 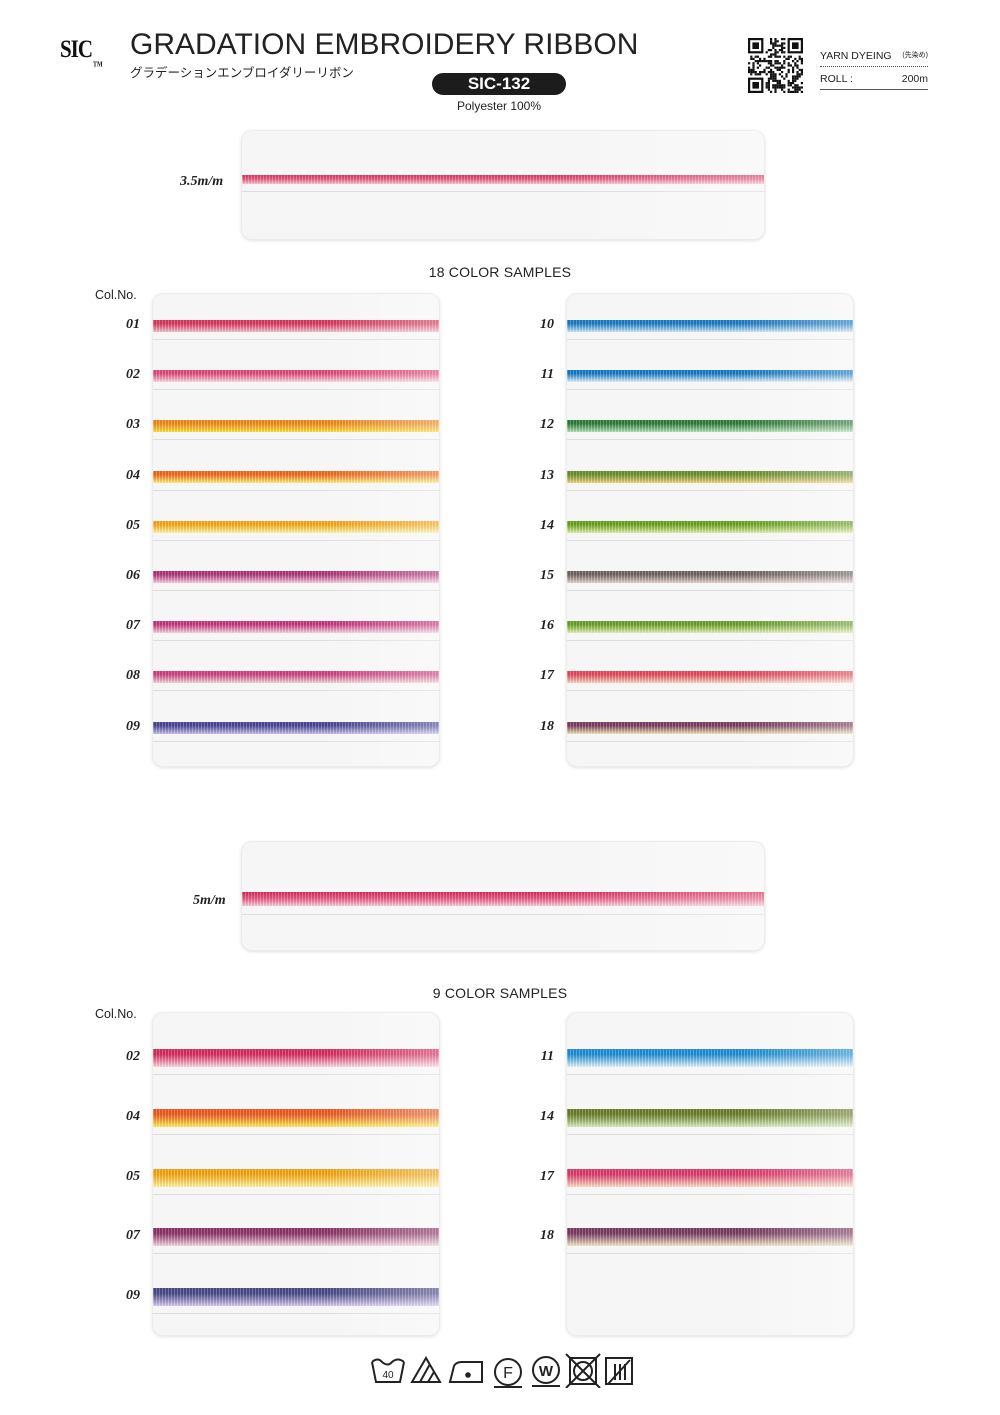 I want to click on brand-logo-tm: TM, so click(x=98, y=65).